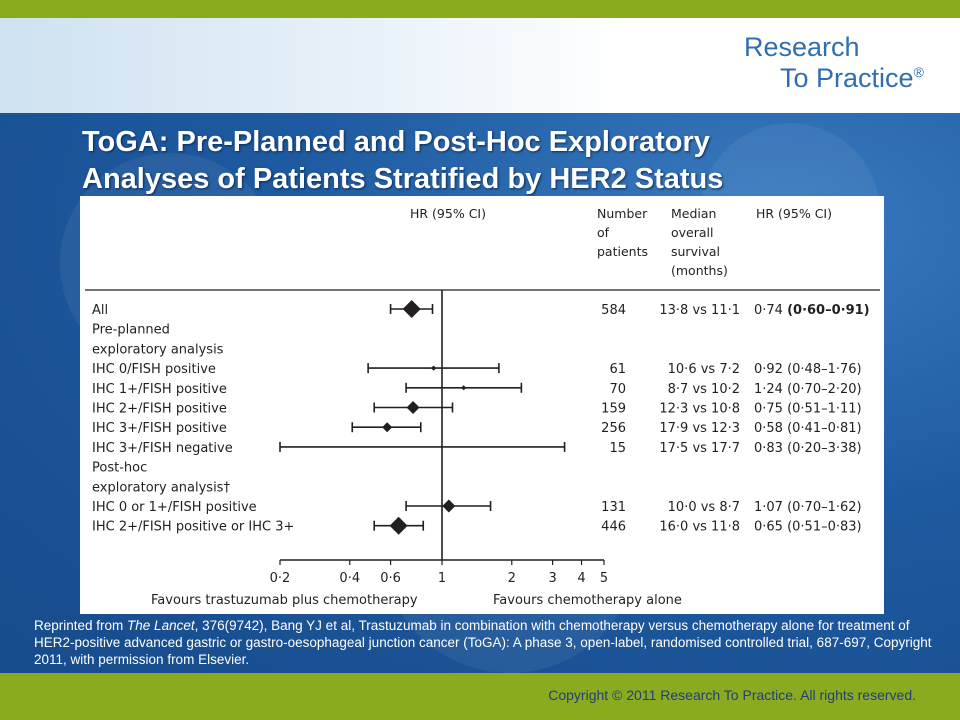  I want to click on row-label: IHC 2+/FISH positive, so click(159, 409).